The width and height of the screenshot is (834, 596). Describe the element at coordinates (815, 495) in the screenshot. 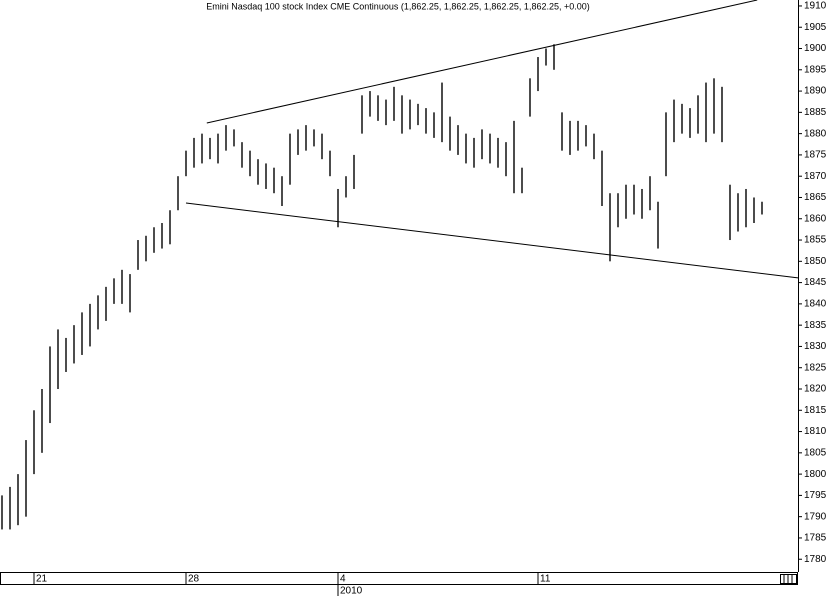

I see `y-tick-label: 1795` at that location.